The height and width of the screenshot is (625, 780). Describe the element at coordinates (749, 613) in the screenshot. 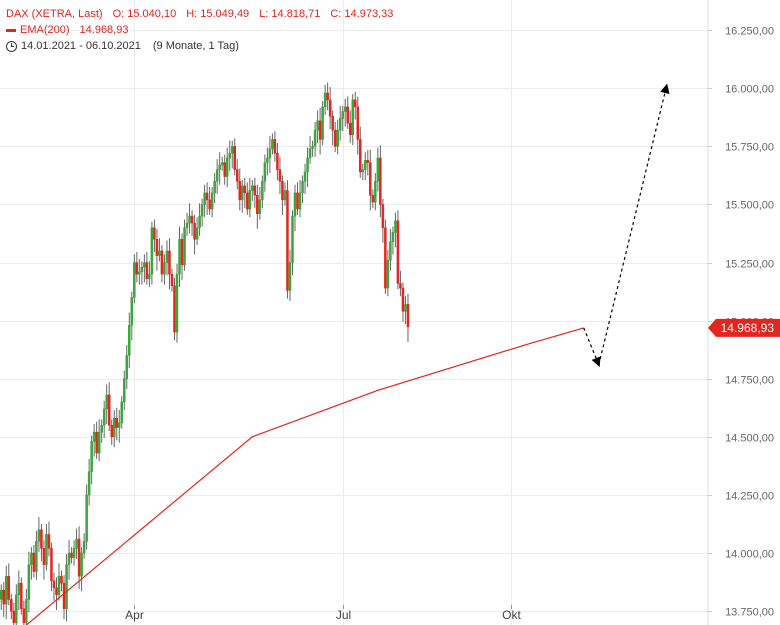

I see `y-tick-label: 13.750,00` at that location.